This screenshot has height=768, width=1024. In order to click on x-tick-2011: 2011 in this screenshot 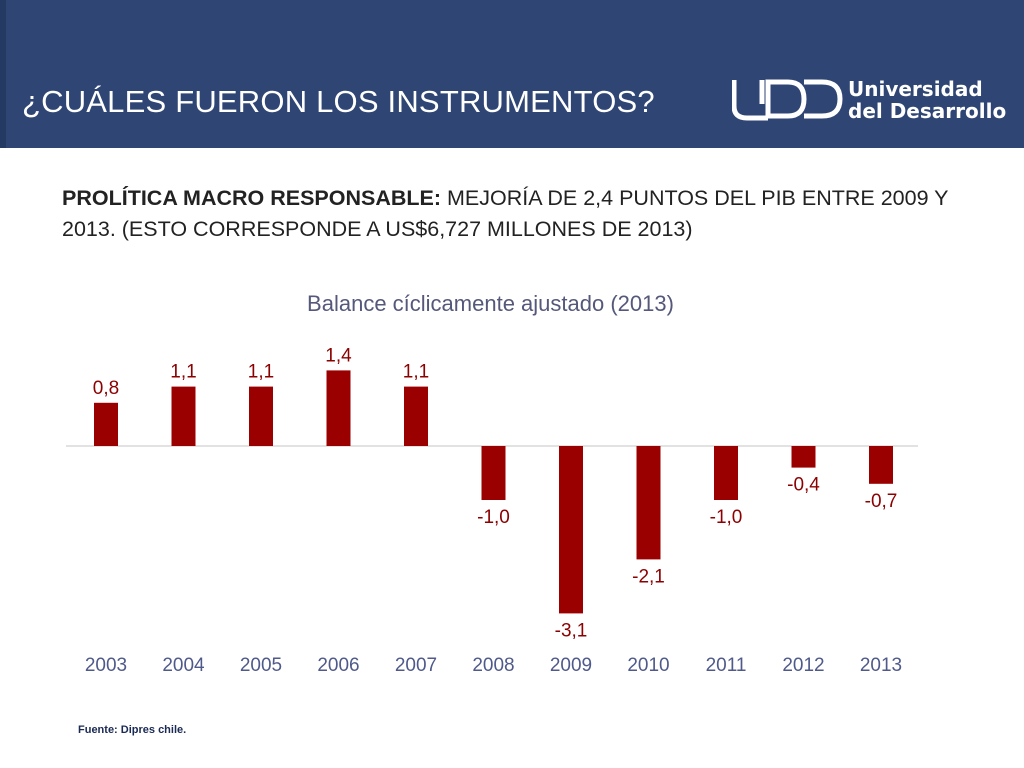, I will do `click(726, 665)`.